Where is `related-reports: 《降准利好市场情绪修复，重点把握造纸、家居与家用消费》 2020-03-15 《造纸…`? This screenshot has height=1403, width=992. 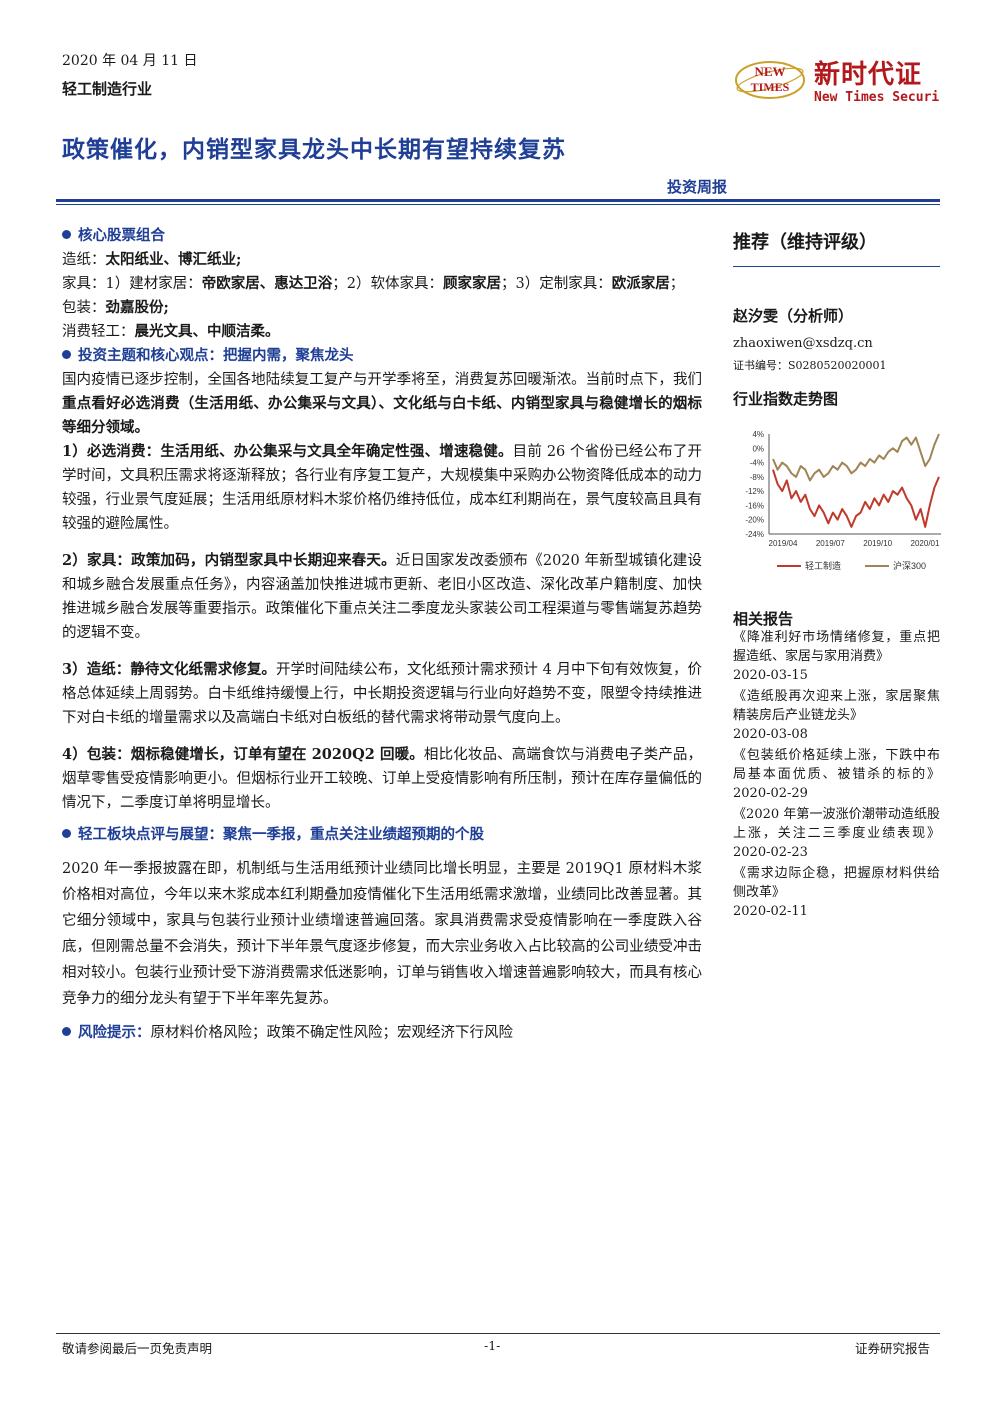
related-reports: 《降准利好市场情绪修复，重点把握造纸、家居与家用消费》 2020-03-15 《造纸… is located at coordinates (836, 775).